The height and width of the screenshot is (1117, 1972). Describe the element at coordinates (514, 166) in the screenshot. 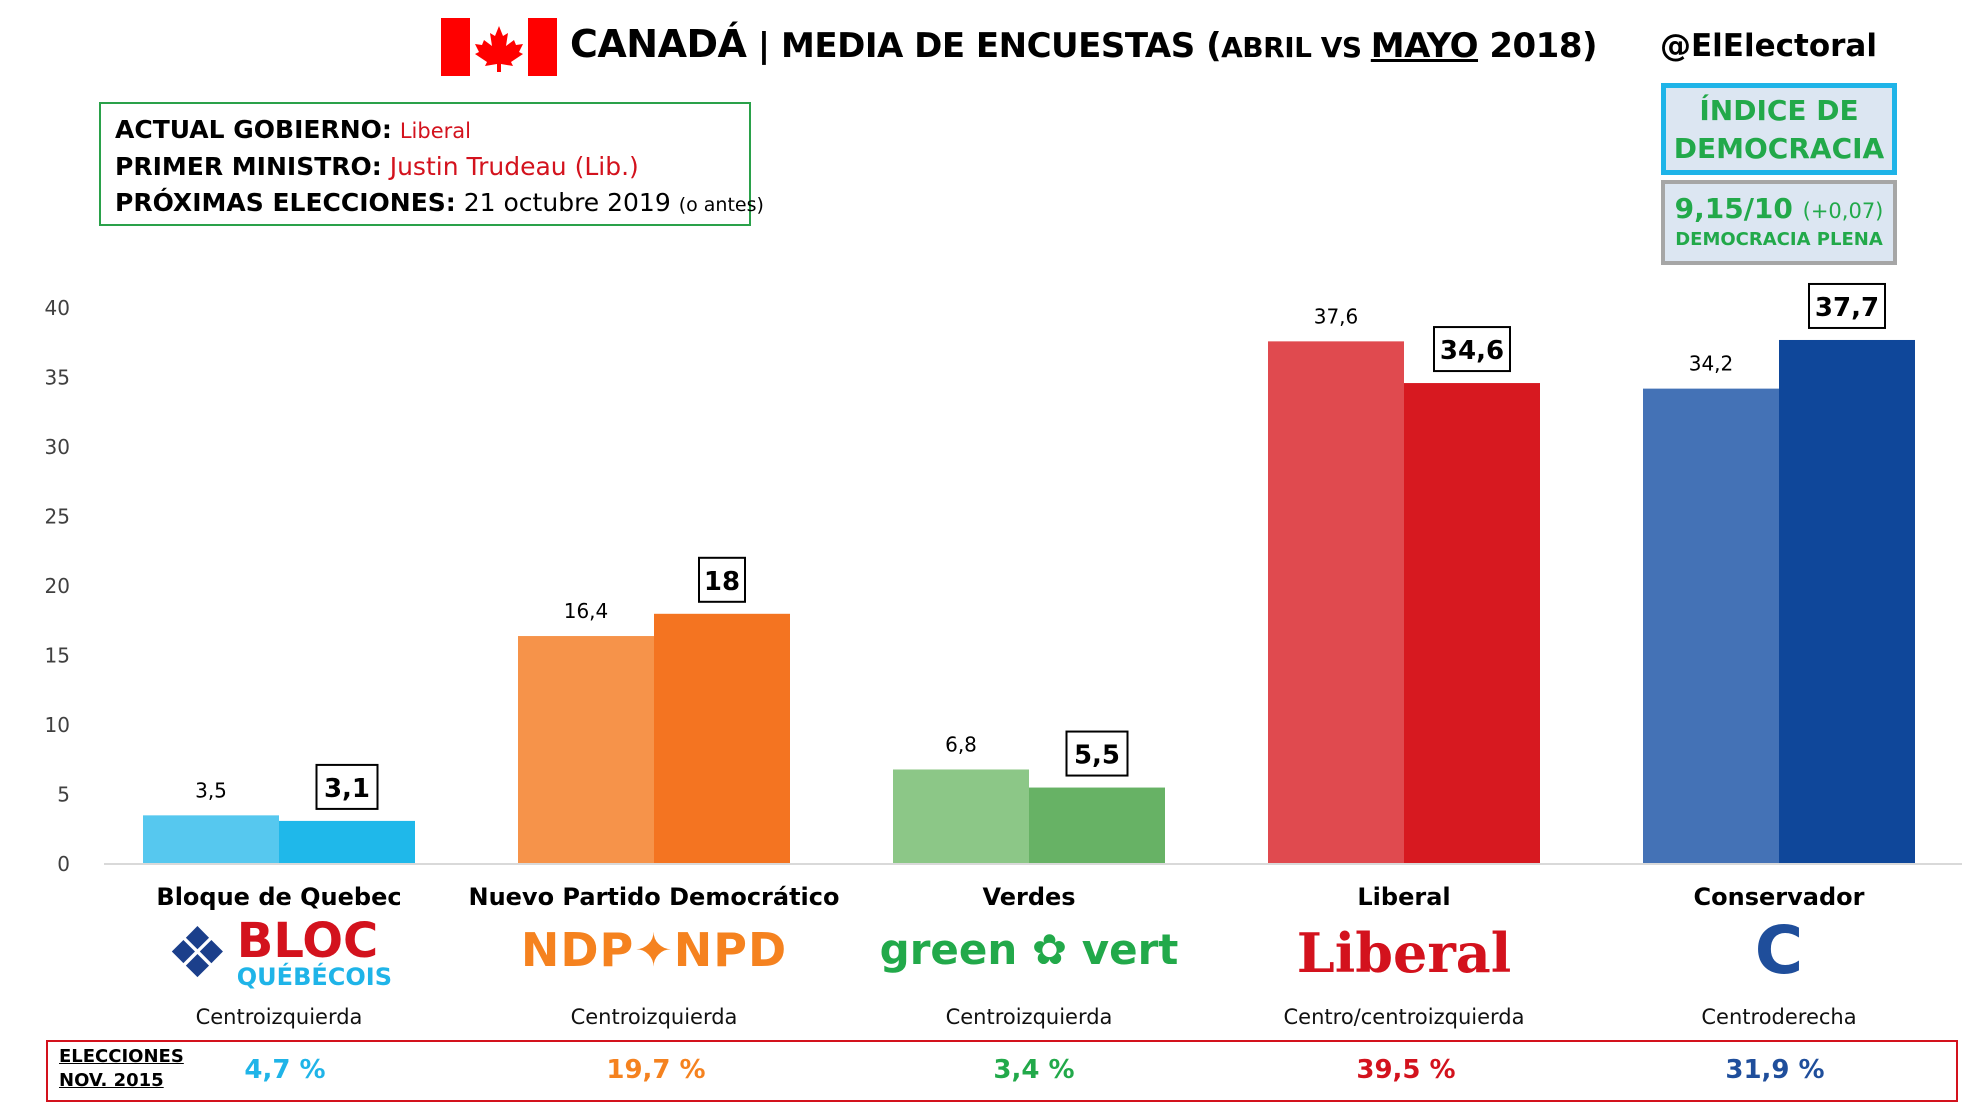

I see `pm-value: Justin Trudeau (Lib.)` at that location.